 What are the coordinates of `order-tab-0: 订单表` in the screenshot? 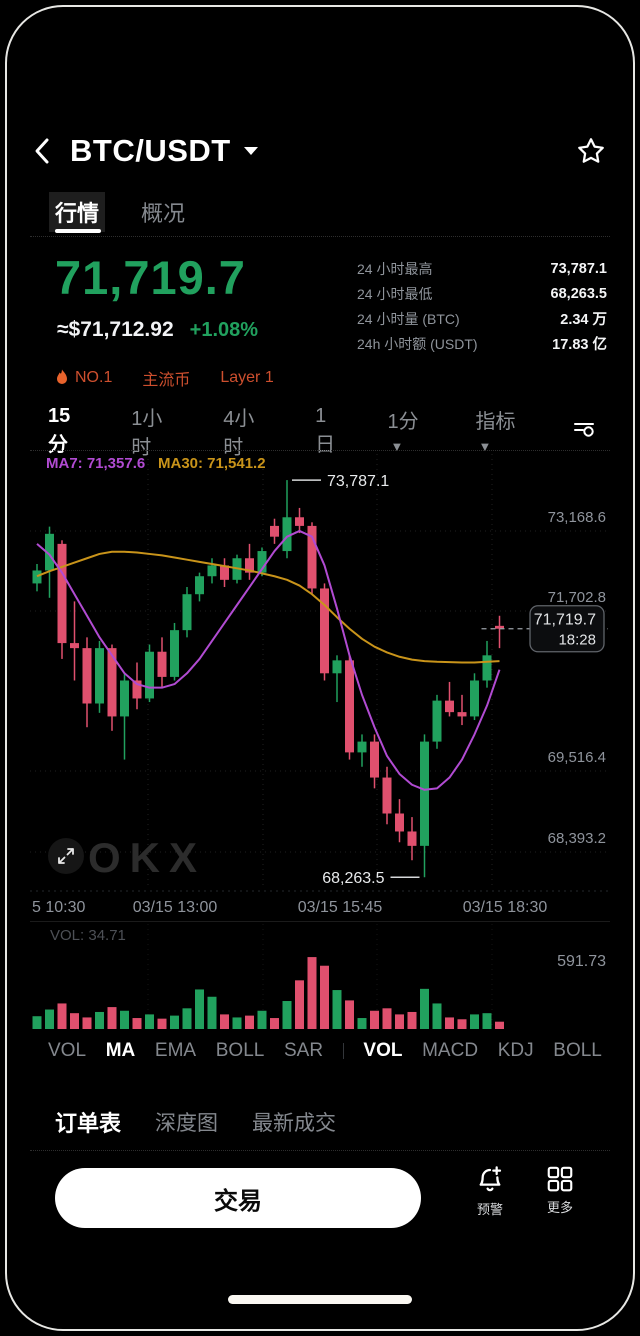 It's located at (88, 1123).